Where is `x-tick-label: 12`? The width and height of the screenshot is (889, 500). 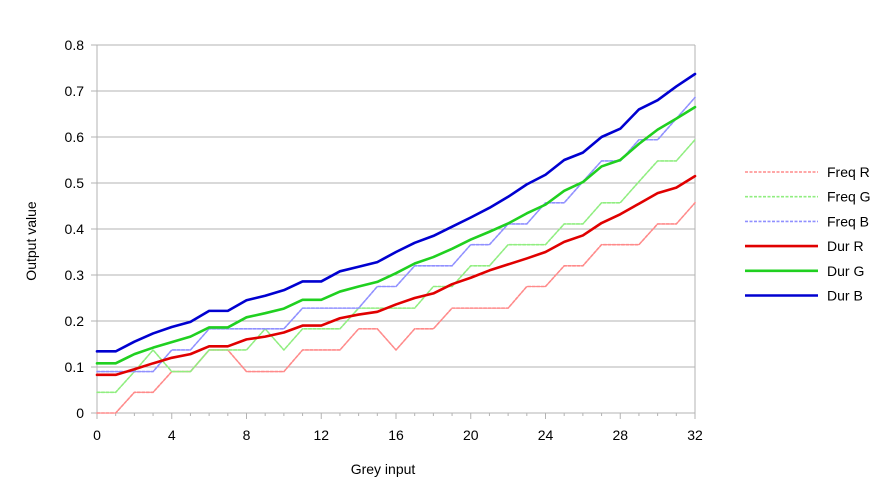
x-tick-label: 12 is located at coordinates (321, 435).